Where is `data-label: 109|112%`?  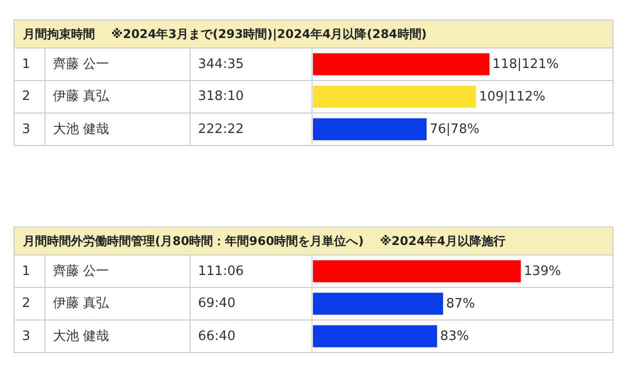
data-label: 109|112% is located at coordinates (512, 96).